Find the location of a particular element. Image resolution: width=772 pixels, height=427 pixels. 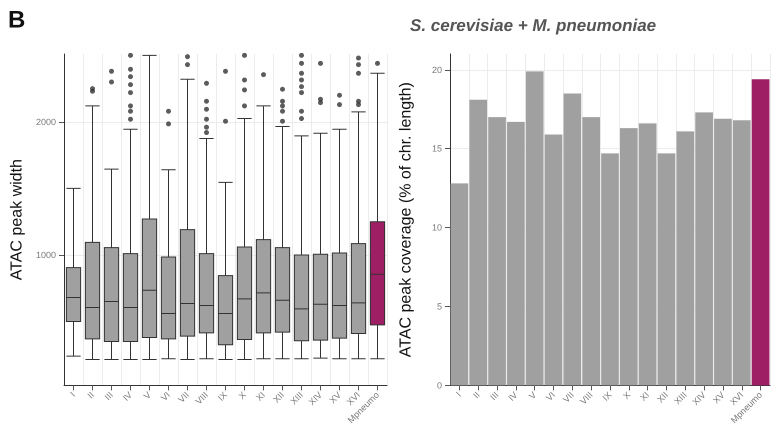

y-axis-title: ATAC peak width is located at coordinates (17, 219).